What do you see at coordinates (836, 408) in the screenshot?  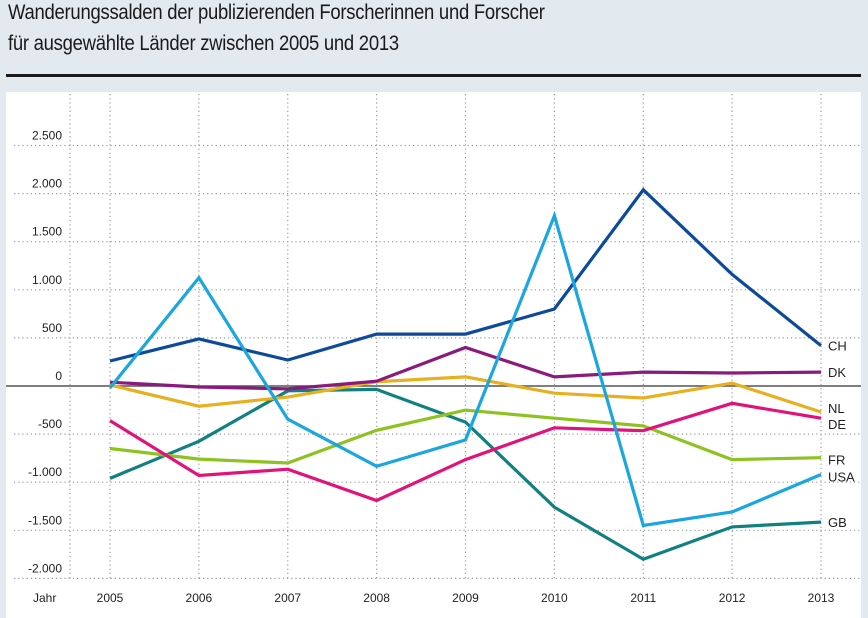 I see `series-label-nl: NL` at bounding box center [836, 408].